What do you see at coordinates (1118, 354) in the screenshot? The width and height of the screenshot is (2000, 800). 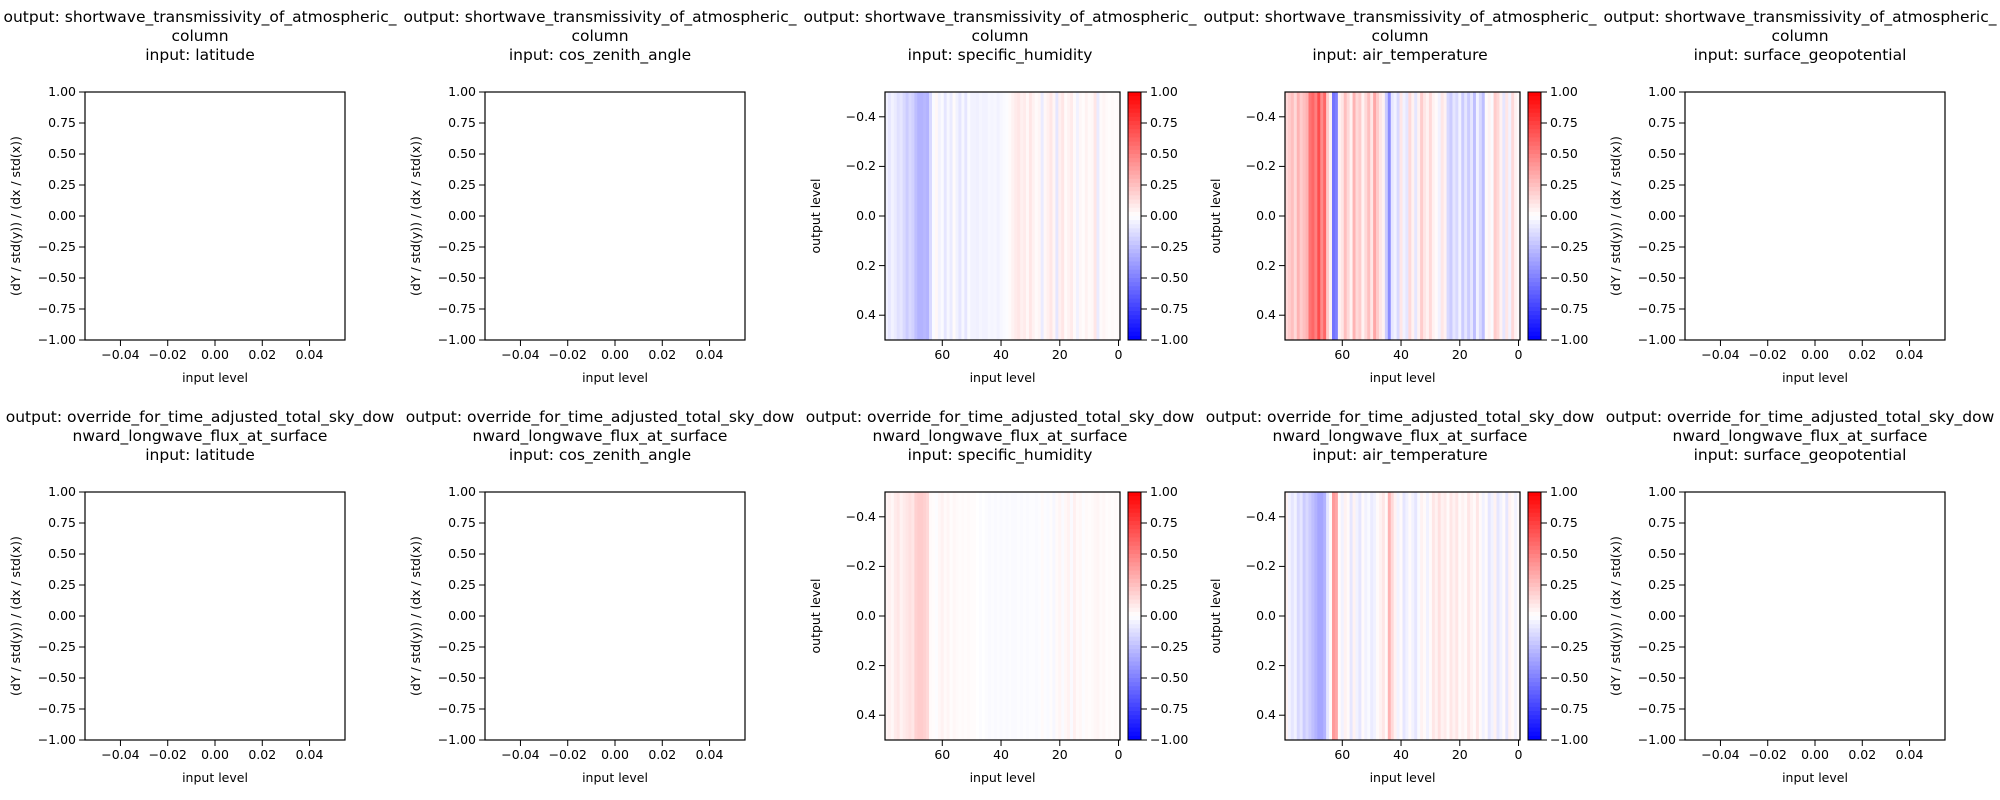 I see `x-tick-label: 0` at bounding box center [1118, 354].